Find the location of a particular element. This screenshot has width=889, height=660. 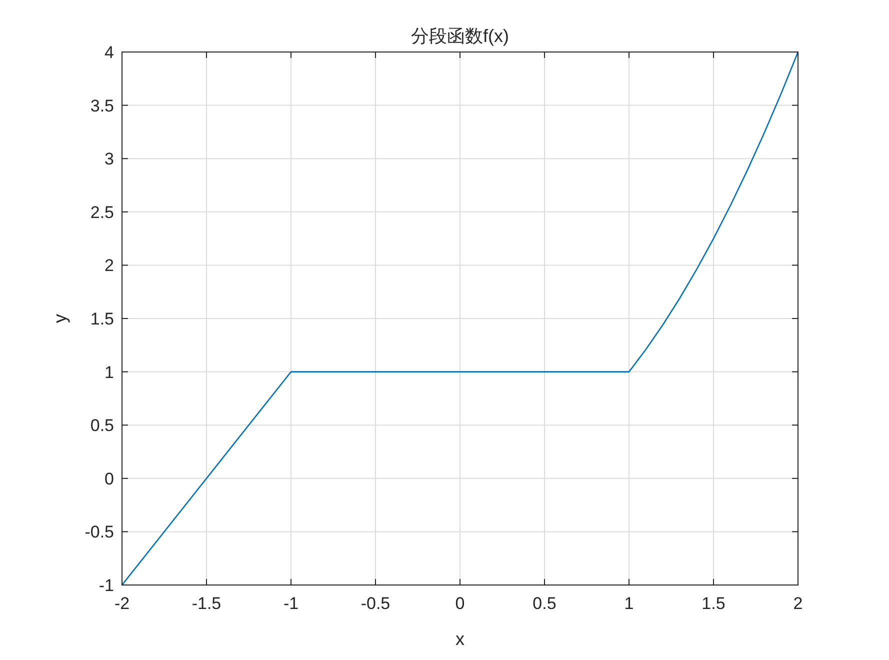

y-axis-title: y is located at coordinates (60, 318).